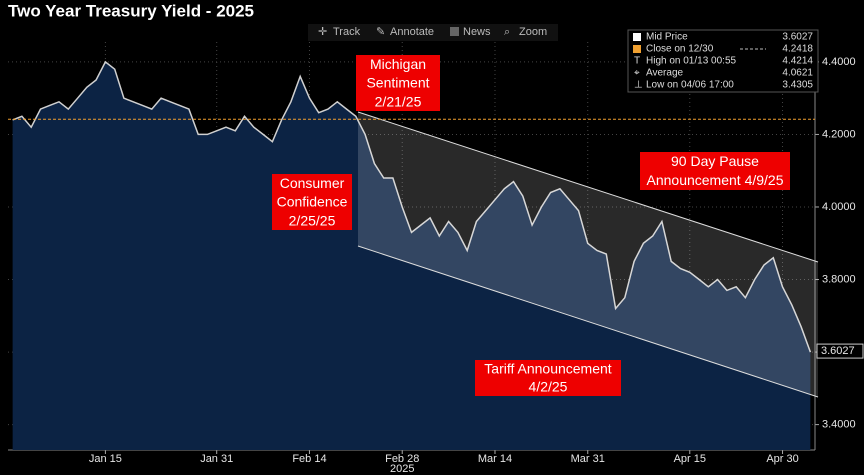  I want to click on last-price-tag, so click(840, 351).